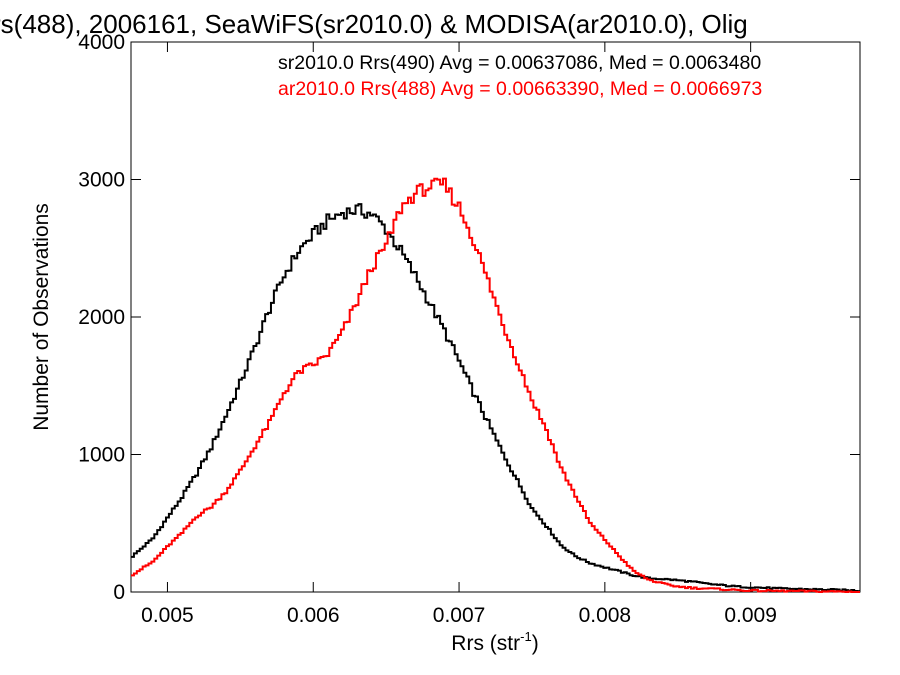 The height and width of the screenshot is (675, 900). I want to click on y-tick-label: 1000, so click(101, 455).